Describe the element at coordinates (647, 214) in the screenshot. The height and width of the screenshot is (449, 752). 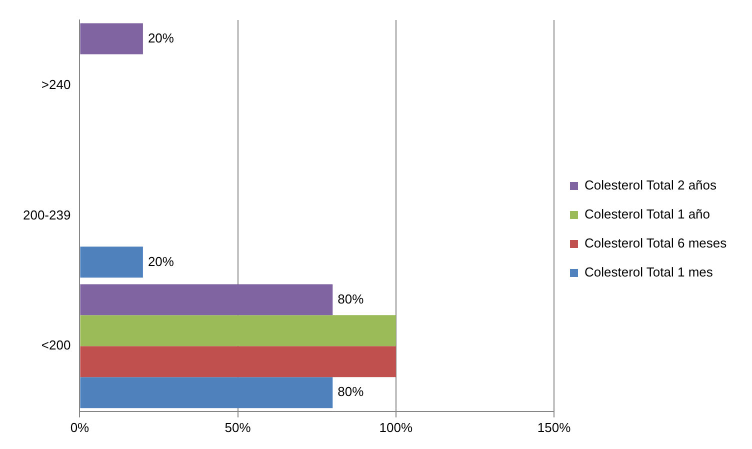
I see `legend-label: Colesterol Total 1 año` at that location.